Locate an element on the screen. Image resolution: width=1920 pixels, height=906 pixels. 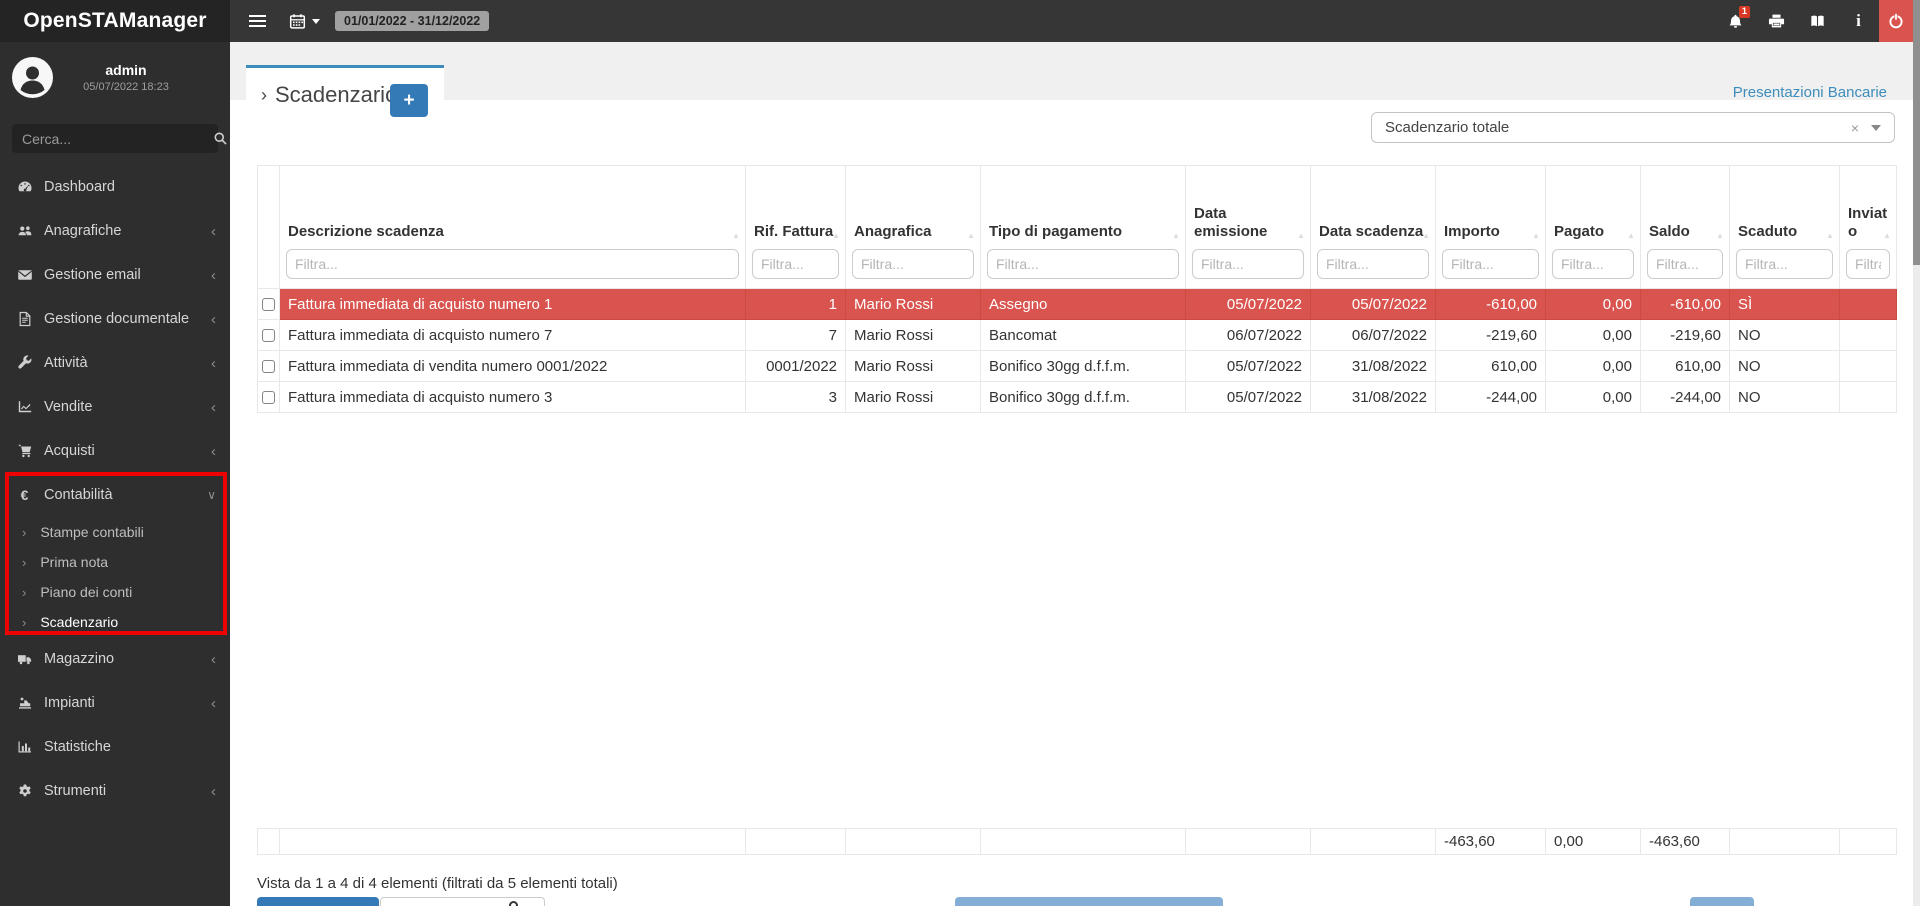
search-input is located at coordinates (112, 138).